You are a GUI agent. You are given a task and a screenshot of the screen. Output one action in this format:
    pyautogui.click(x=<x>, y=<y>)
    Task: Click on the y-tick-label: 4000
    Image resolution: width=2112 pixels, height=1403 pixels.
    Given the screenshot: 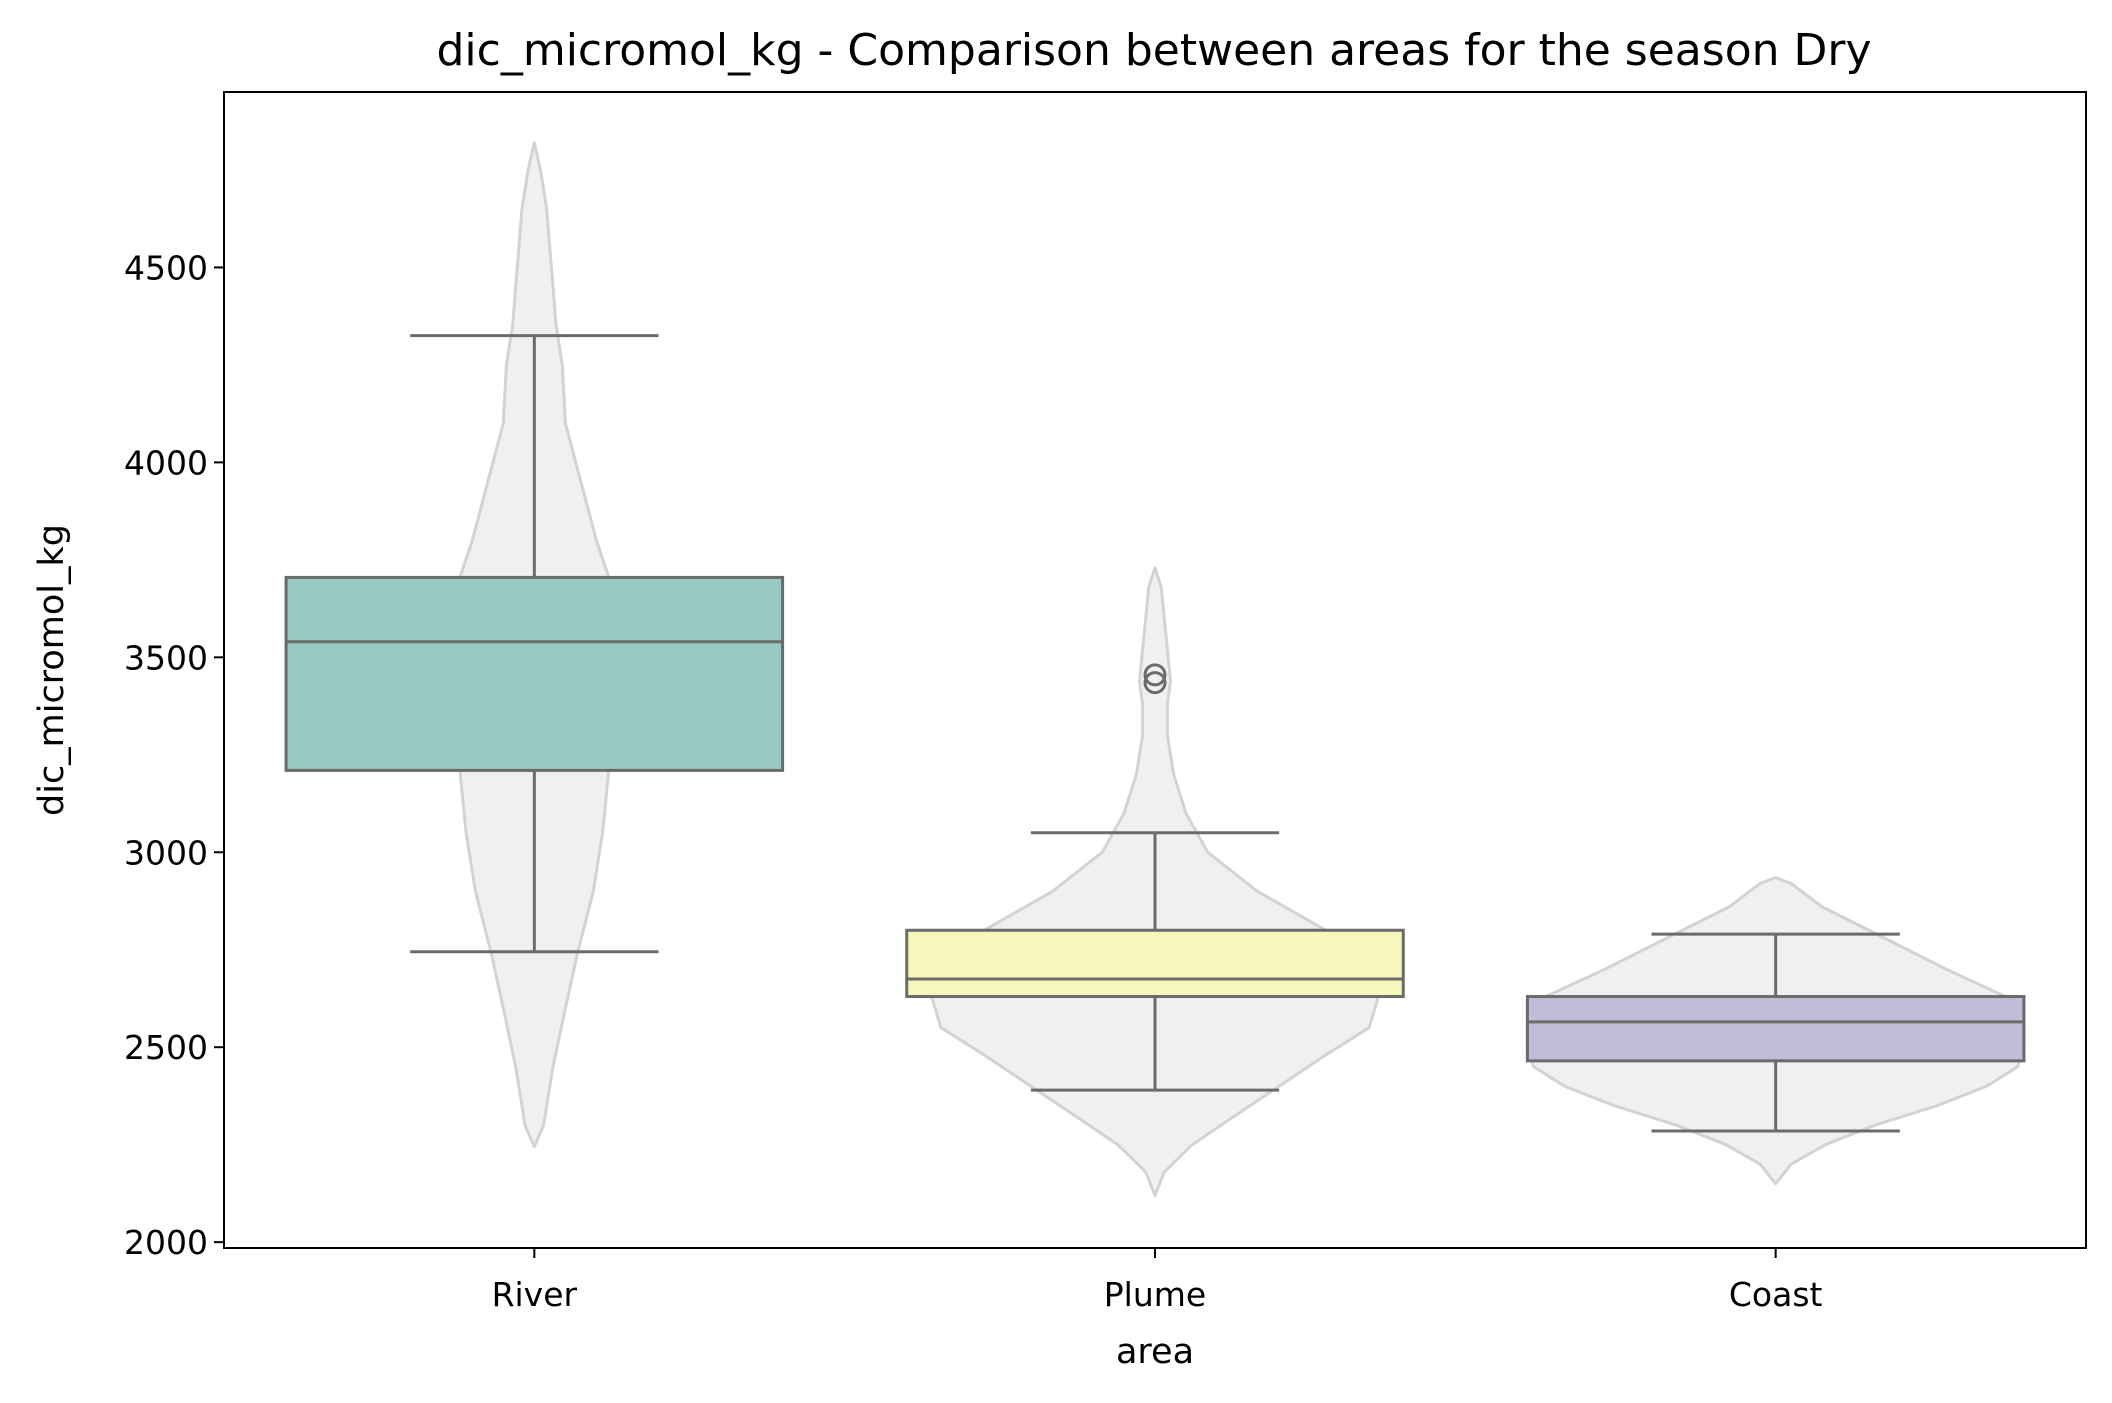 What is the action you would take?
    pyautogui.click(x=166, y=462)
    